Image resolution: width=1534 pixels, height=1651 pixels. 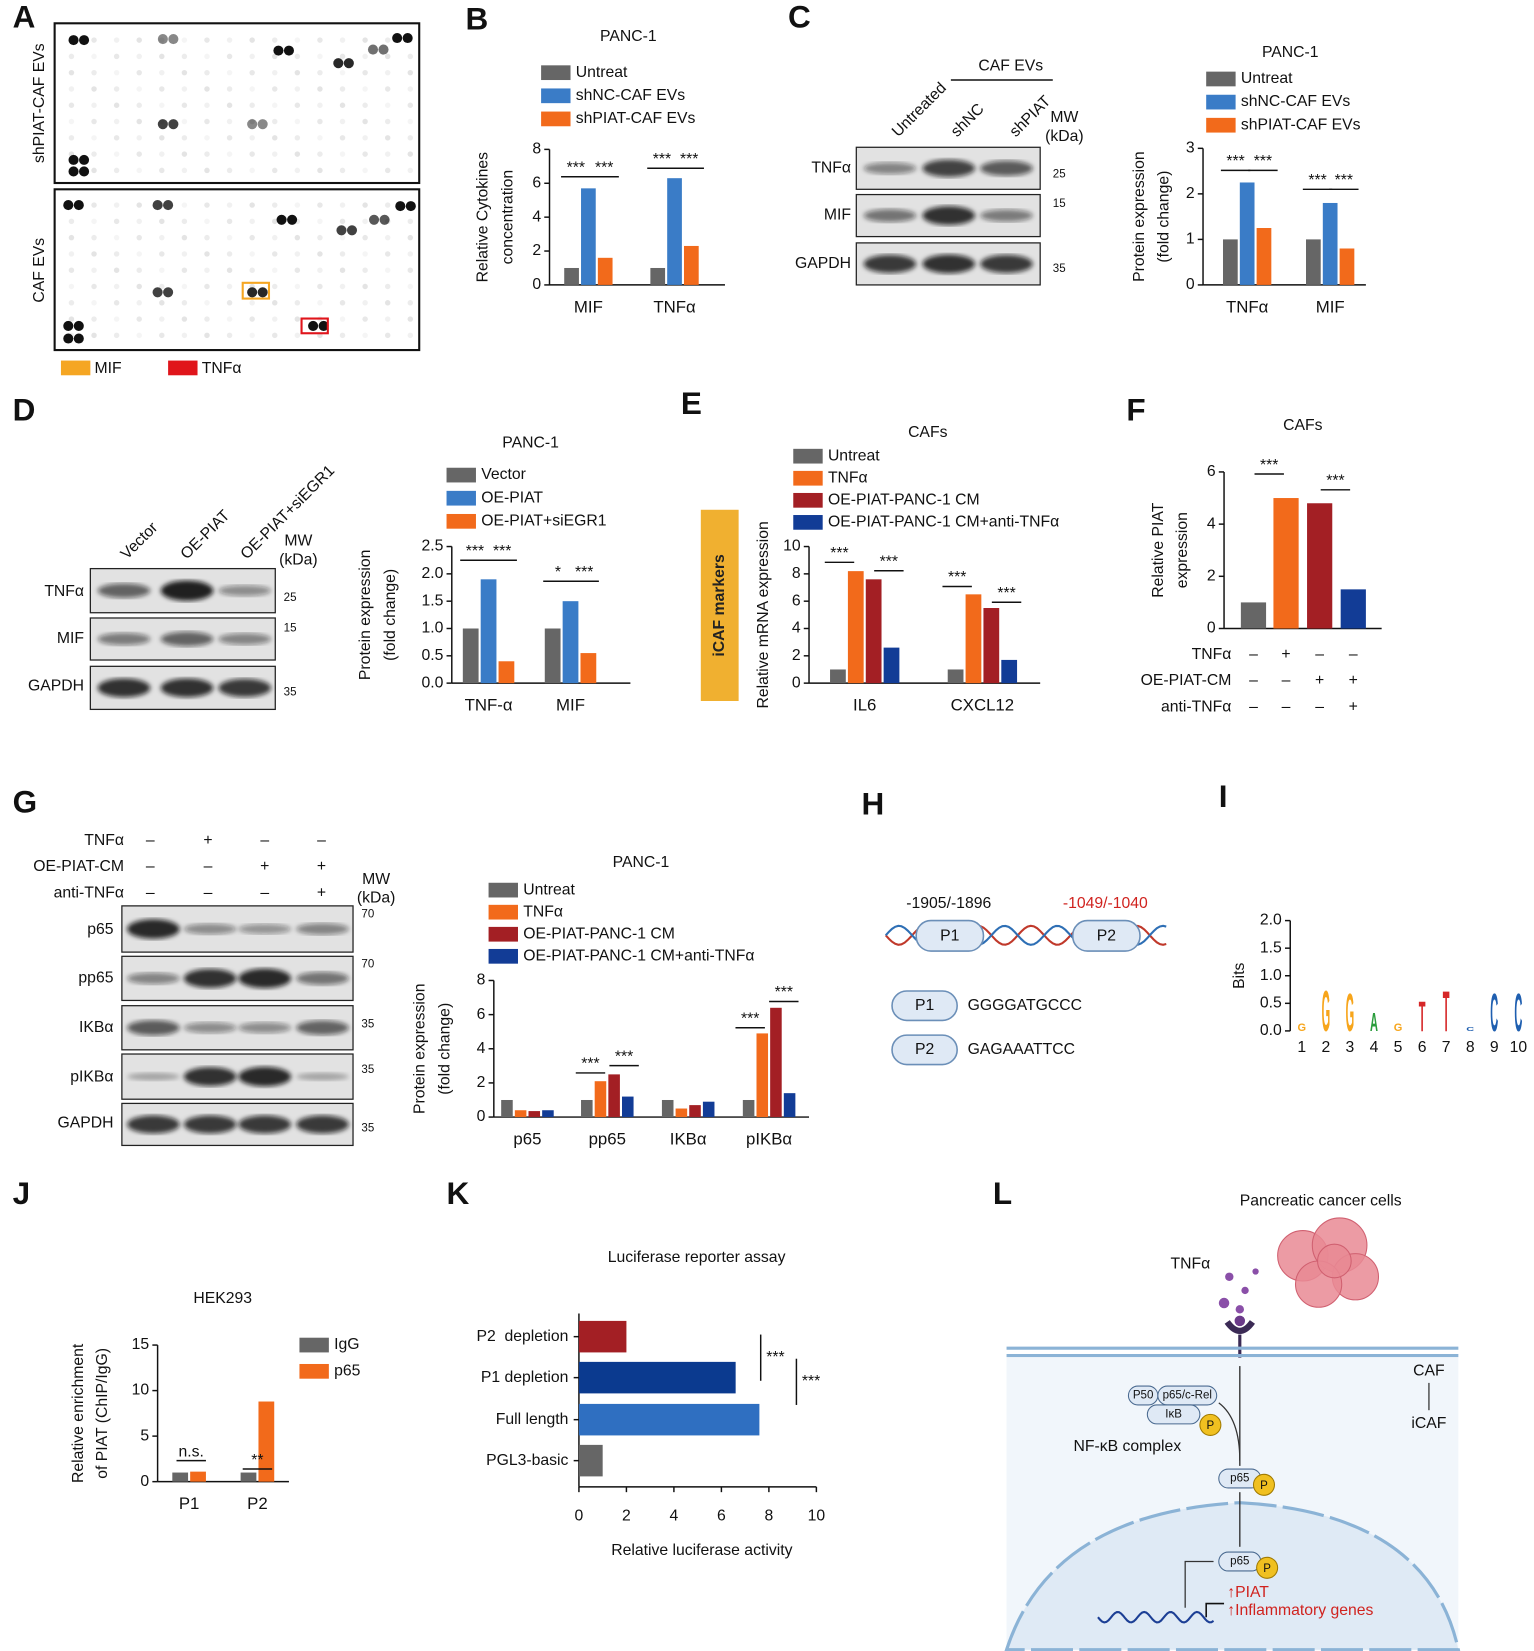 What do you see at coordinates (257, 1460) in the screenshot?
I see `annotation: **` at bounding box center [257, 1460].